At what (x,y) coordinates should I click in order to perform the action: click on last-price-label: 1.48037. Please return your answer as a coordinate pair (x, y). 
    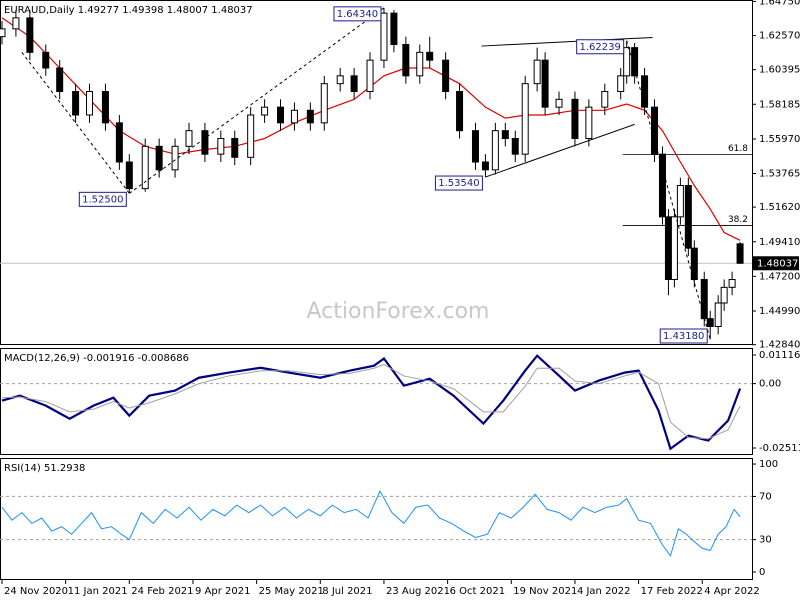
    Looking at the image, I should click on (777, 263).